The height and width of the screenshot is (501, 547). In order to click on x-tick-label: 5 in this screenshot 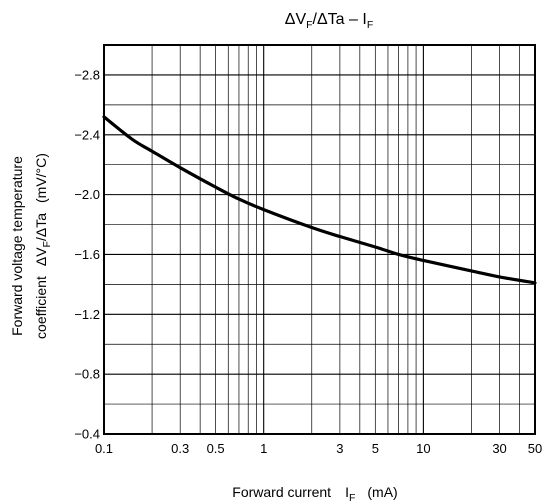, I will do `click(375, 448)`.